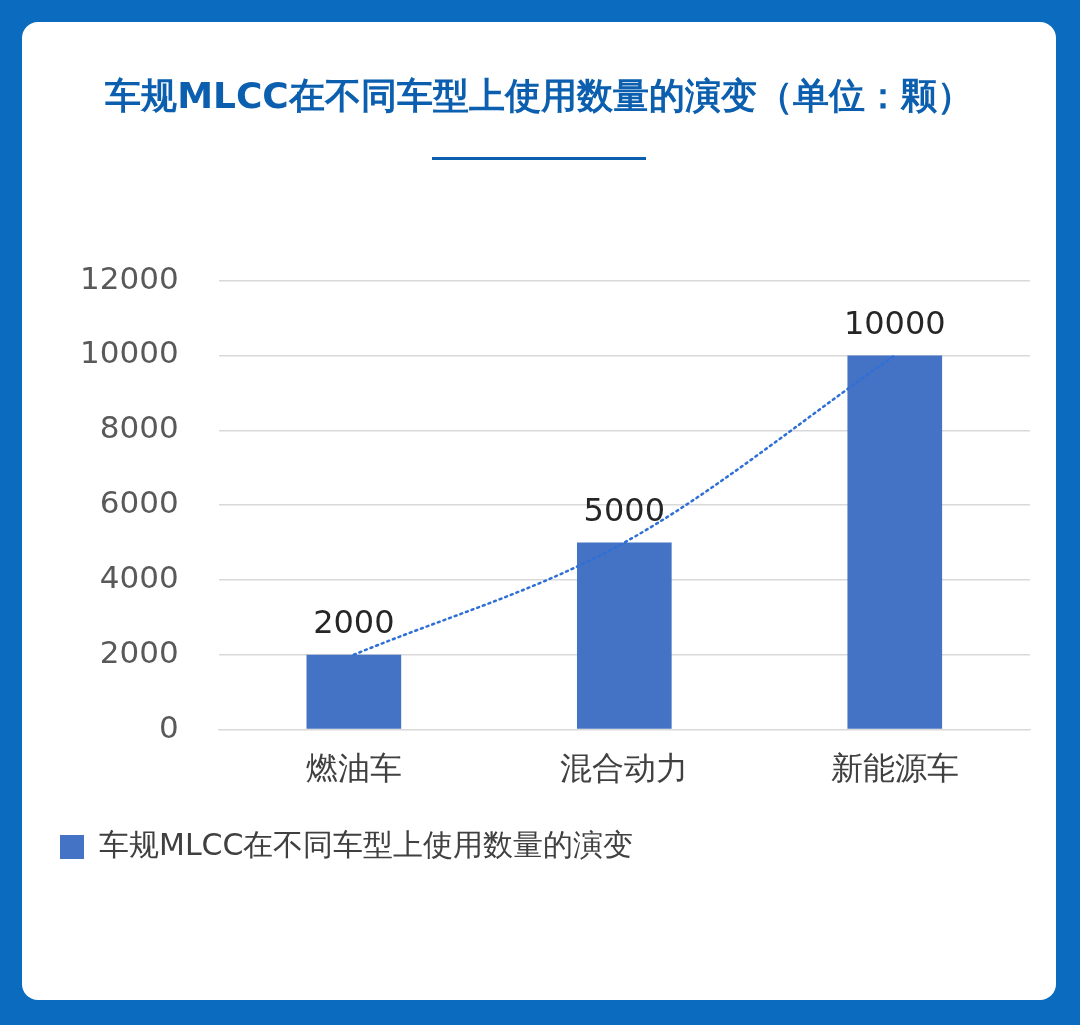 This screenshot has width=1080, height=1025. What do you see at coordinates (139, 576) in the screenshot?
I see `y-tick-label: 4000` at bounding box center [139, 576].